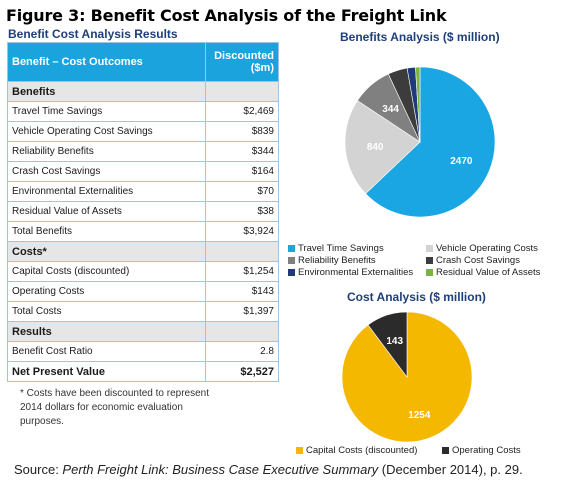 Image resolution: width=579 pixels, height=493 pixels. Describe the element at coordinates (106, 271) in the screenshot. I see `row-label: Capital Costs (discounted)` at that location.